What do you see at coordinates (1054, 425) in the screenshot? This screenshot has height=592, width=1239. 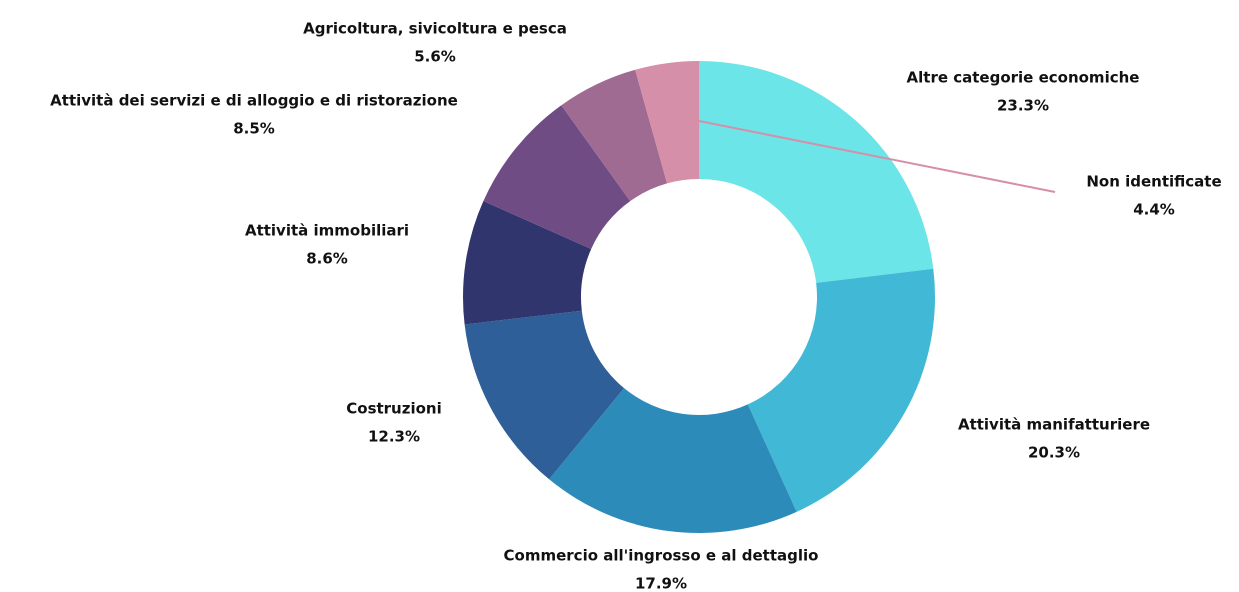 I see `slice-label: Attività manifatturiere` at bounding box center [1054, 425].